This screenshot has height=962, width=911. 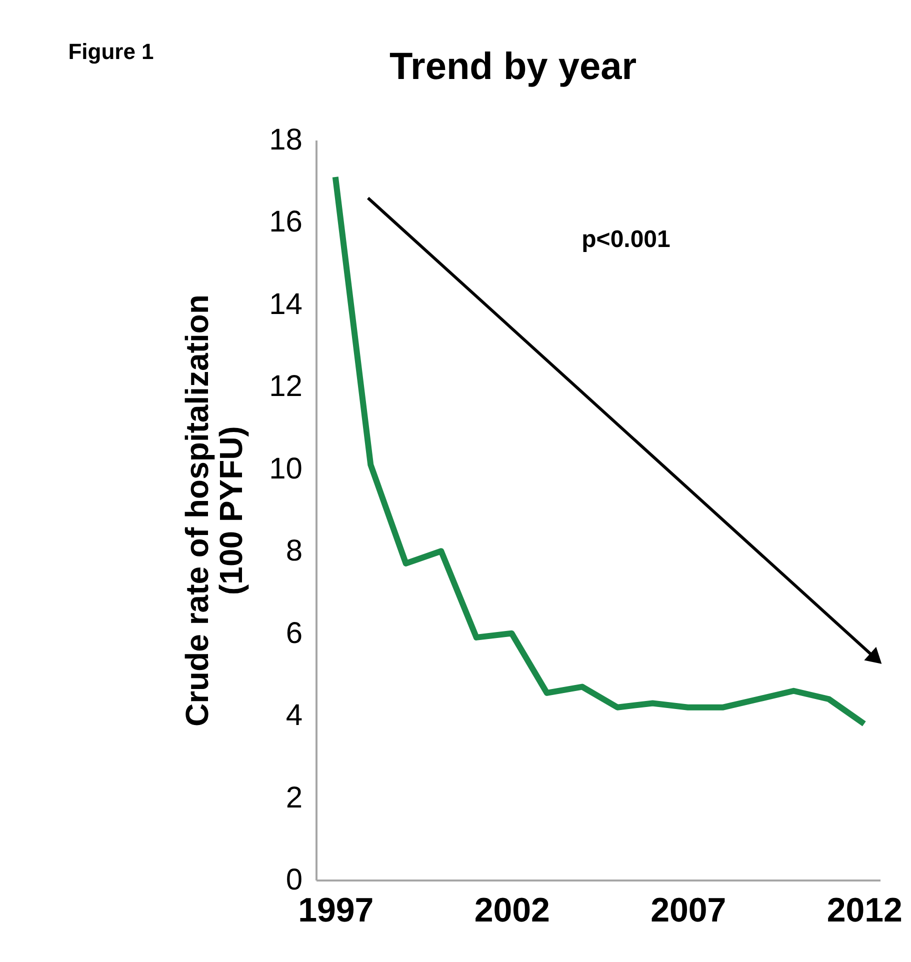 What do you see at coordinates (214, 510) in the screenshot?
I see `y-axis-title: Crude rate of hospitalization (100 PYFU)` at bounding box center [214, 510].